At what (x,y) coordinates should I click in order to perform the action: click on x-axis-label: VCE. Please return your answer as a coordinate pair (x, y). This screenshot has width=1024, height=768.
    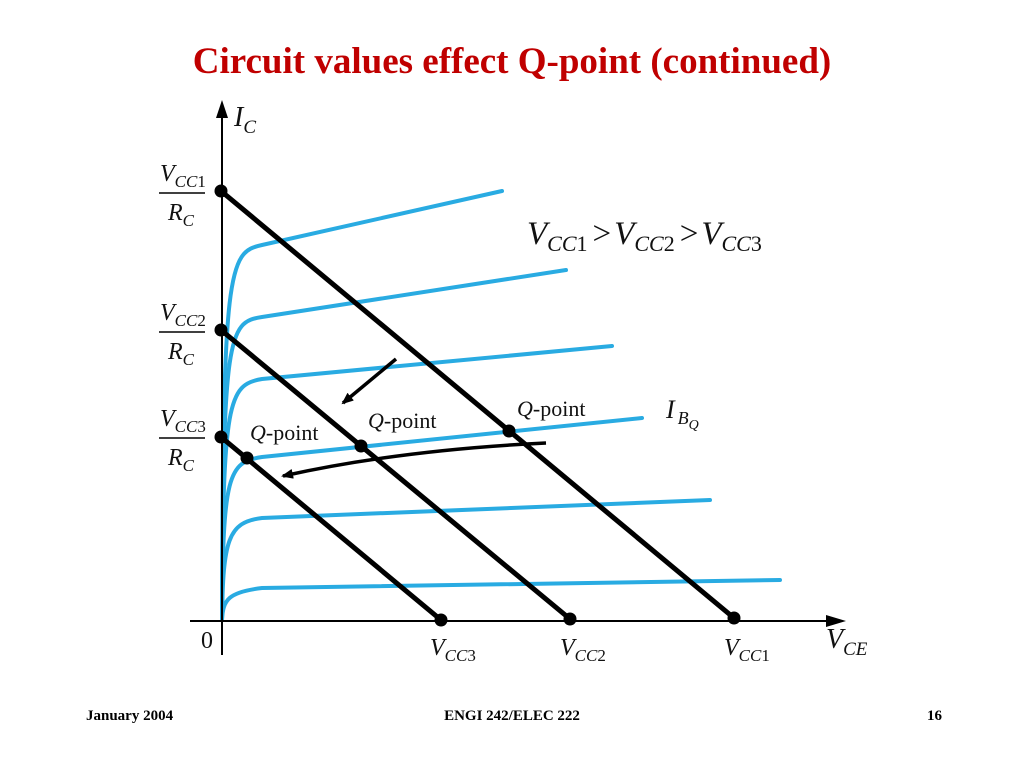
    Looking at the image, I should click on (847, 642).